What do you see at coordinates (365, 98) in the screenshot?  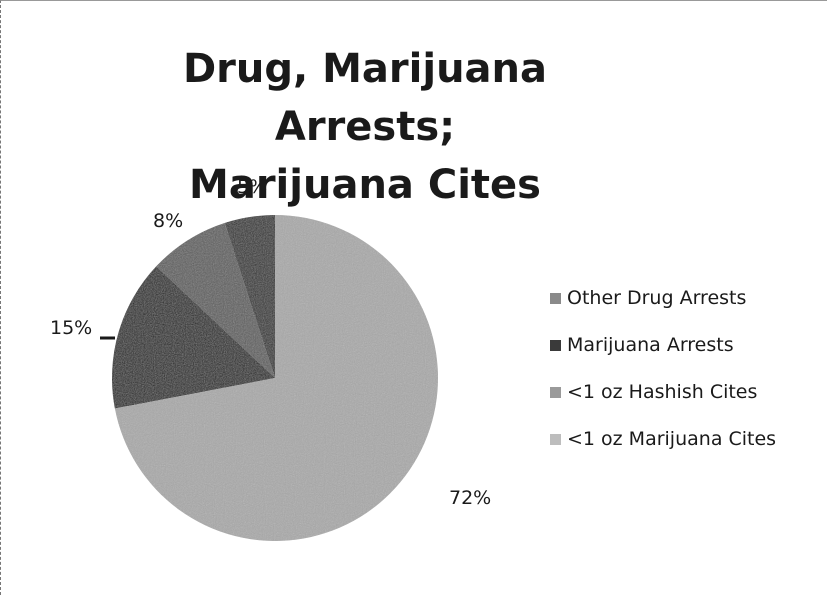 I see `chart-title-line-1: Drug, Marijuana Arrests;` at bounding box center [365, 98].